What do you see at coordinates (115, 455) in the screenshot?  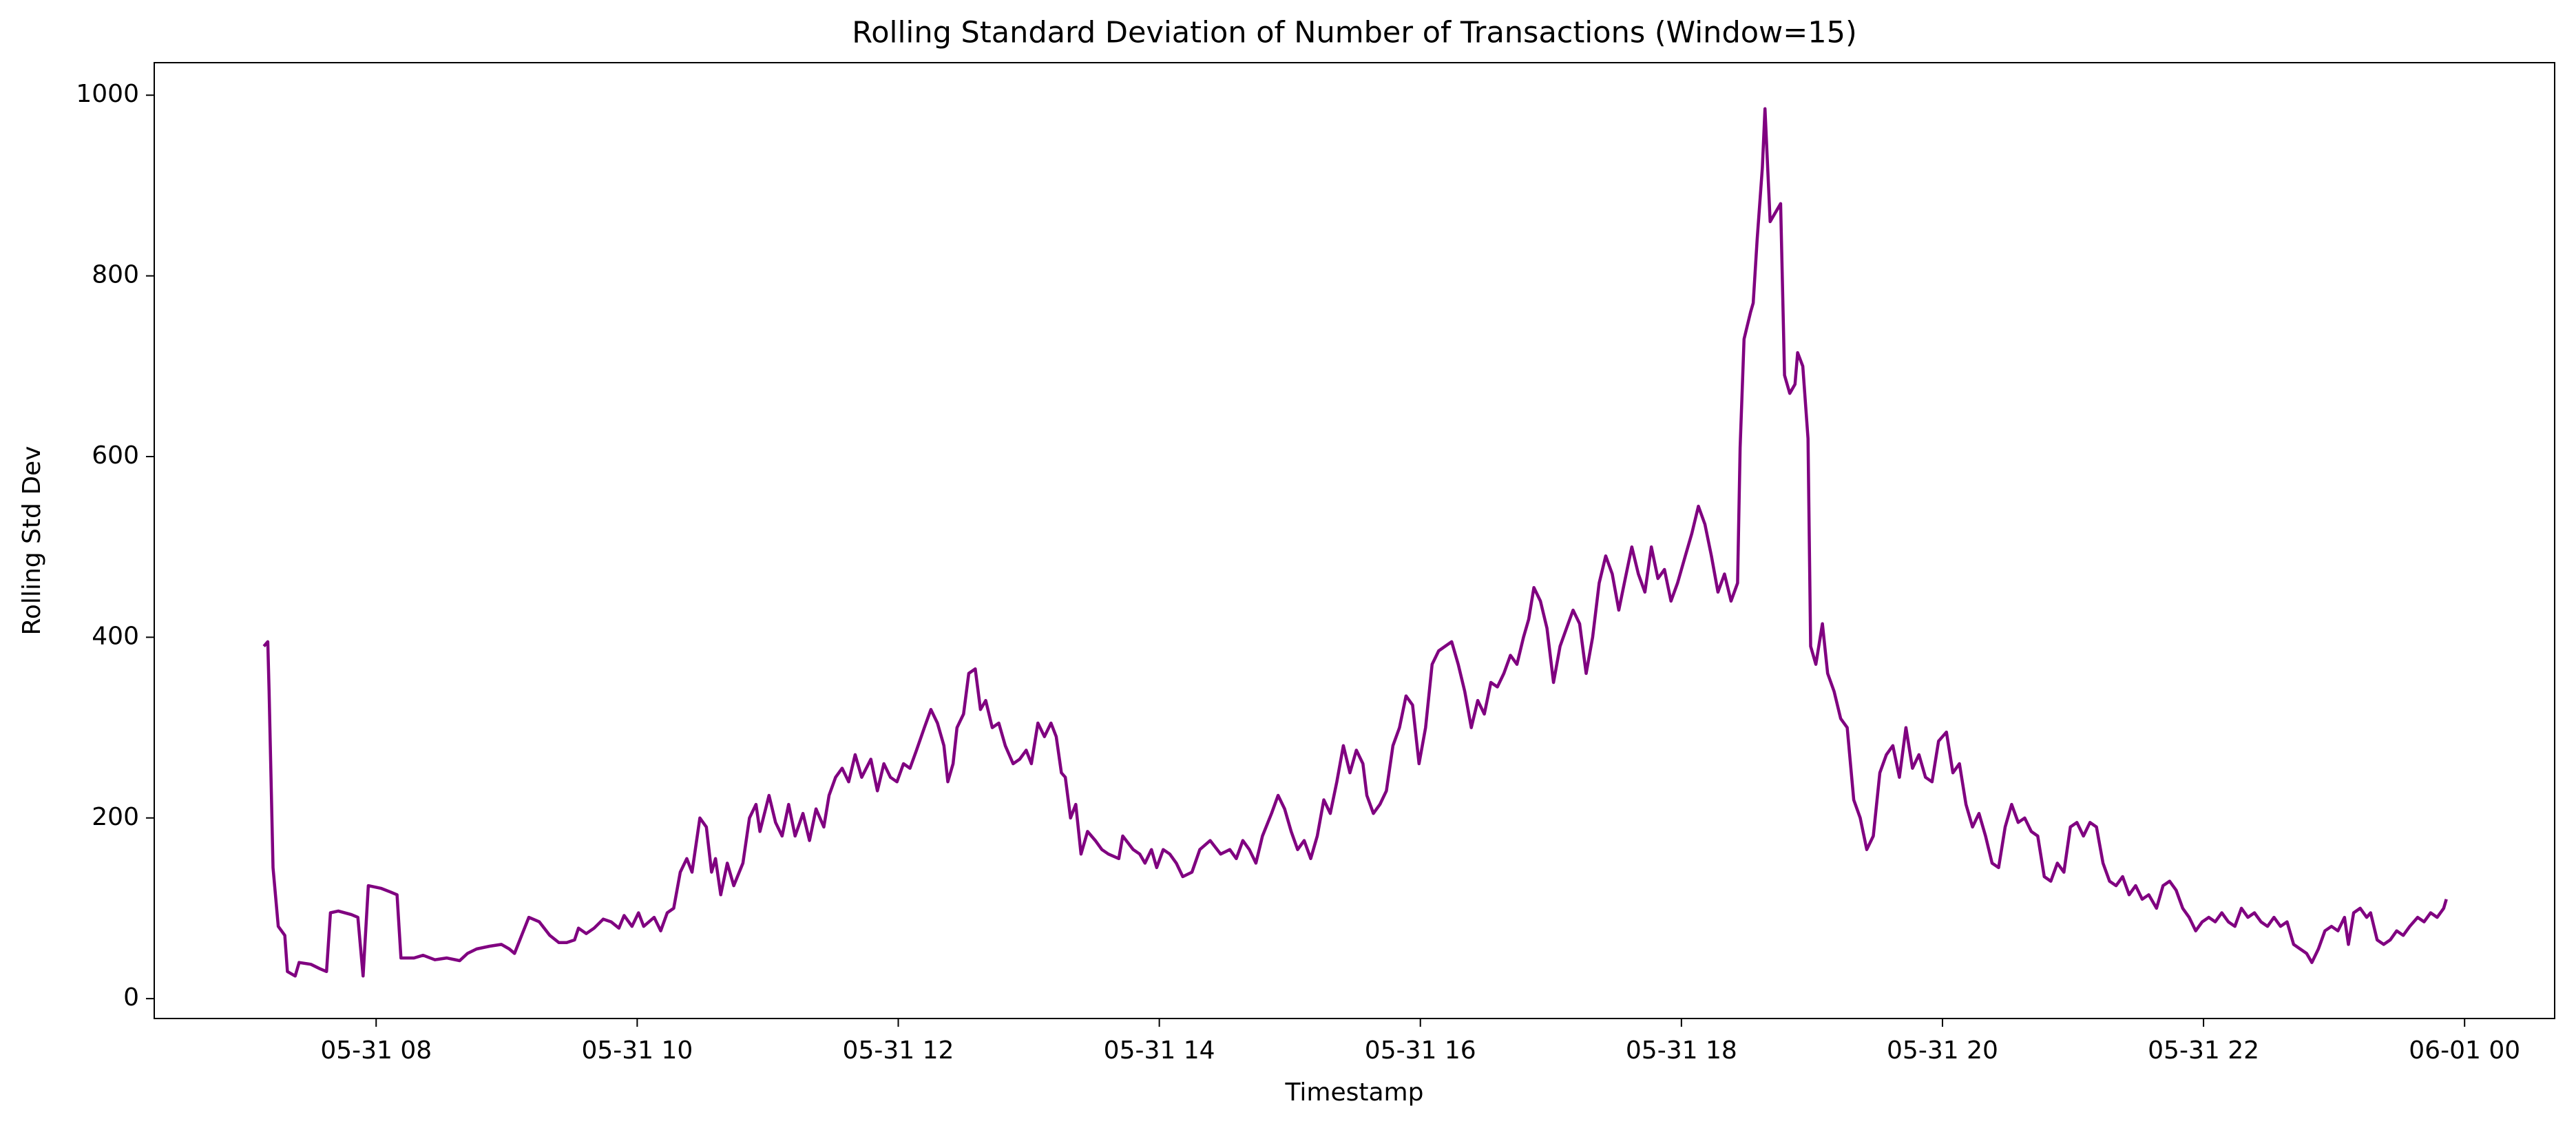 I see `y-tick-label: 600` at bounding box center [115, 455].